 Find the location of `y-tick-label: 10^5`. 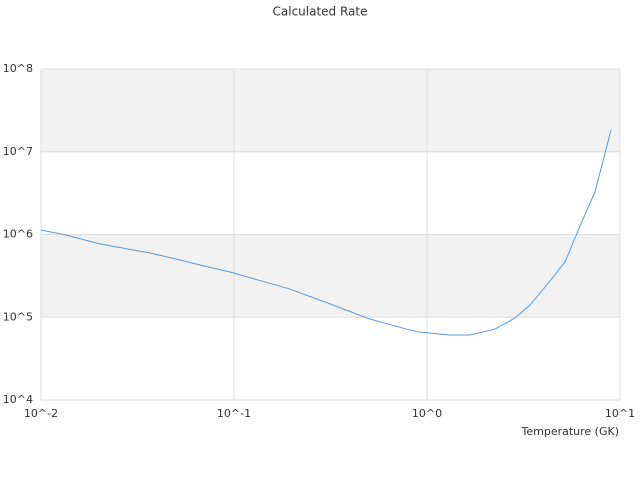

y-tick-label: 10^5 is located at coordinates (18, 316).